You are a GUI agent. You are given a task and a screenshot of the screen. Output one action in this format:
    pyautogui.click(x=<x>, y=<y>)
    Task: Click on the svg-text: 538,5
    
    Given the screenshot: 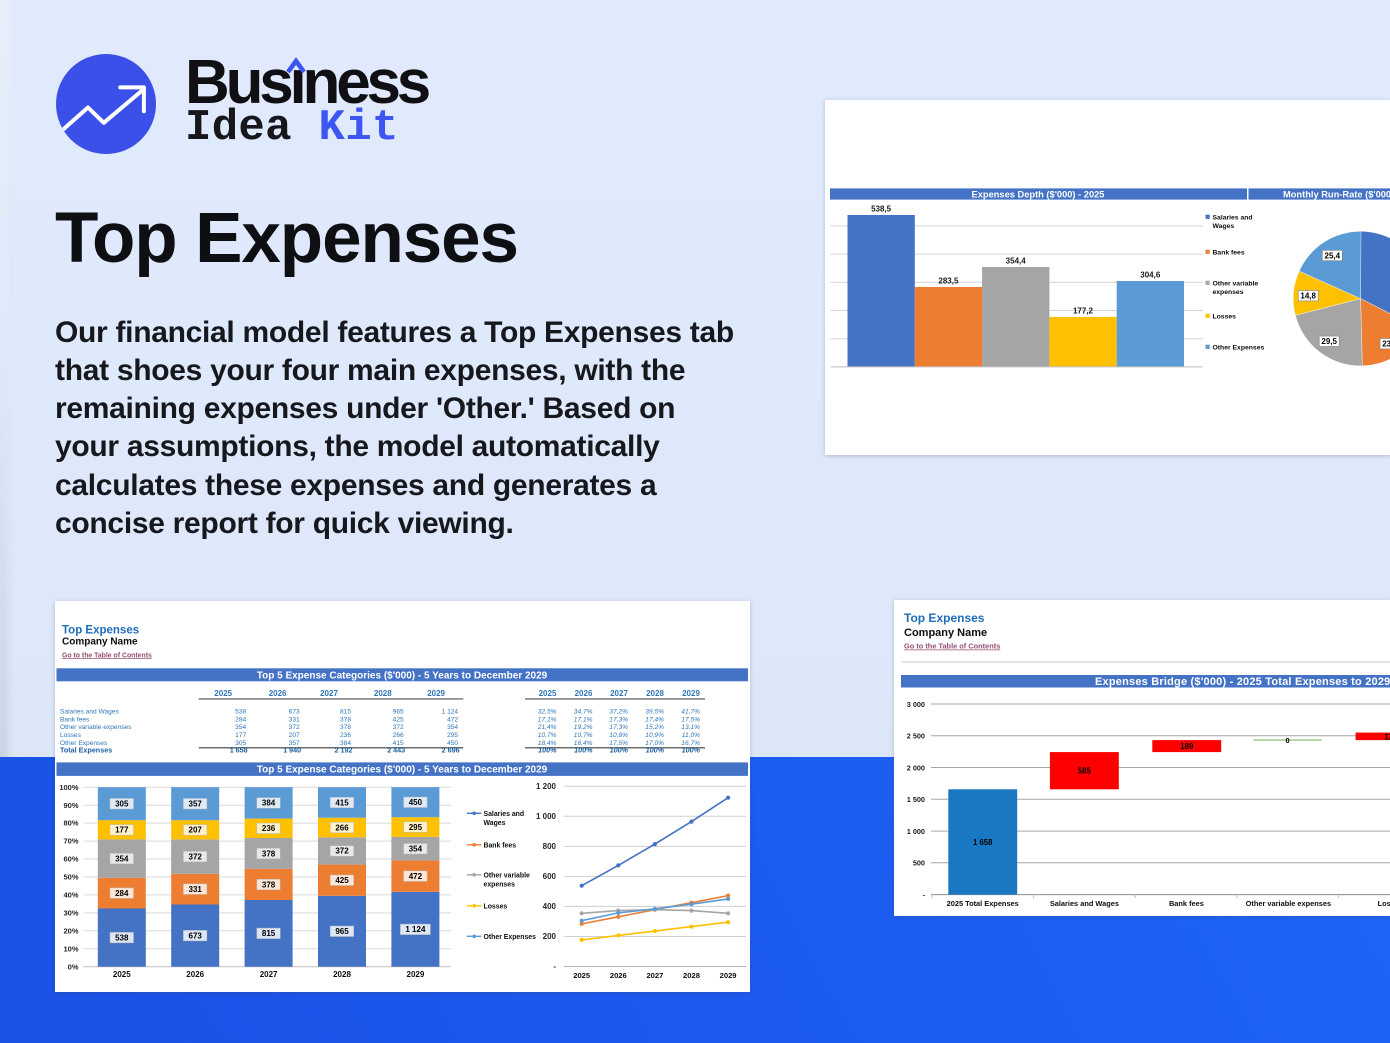 What is the action you would take?
    pyautogui.click(x=881, y=209)
    